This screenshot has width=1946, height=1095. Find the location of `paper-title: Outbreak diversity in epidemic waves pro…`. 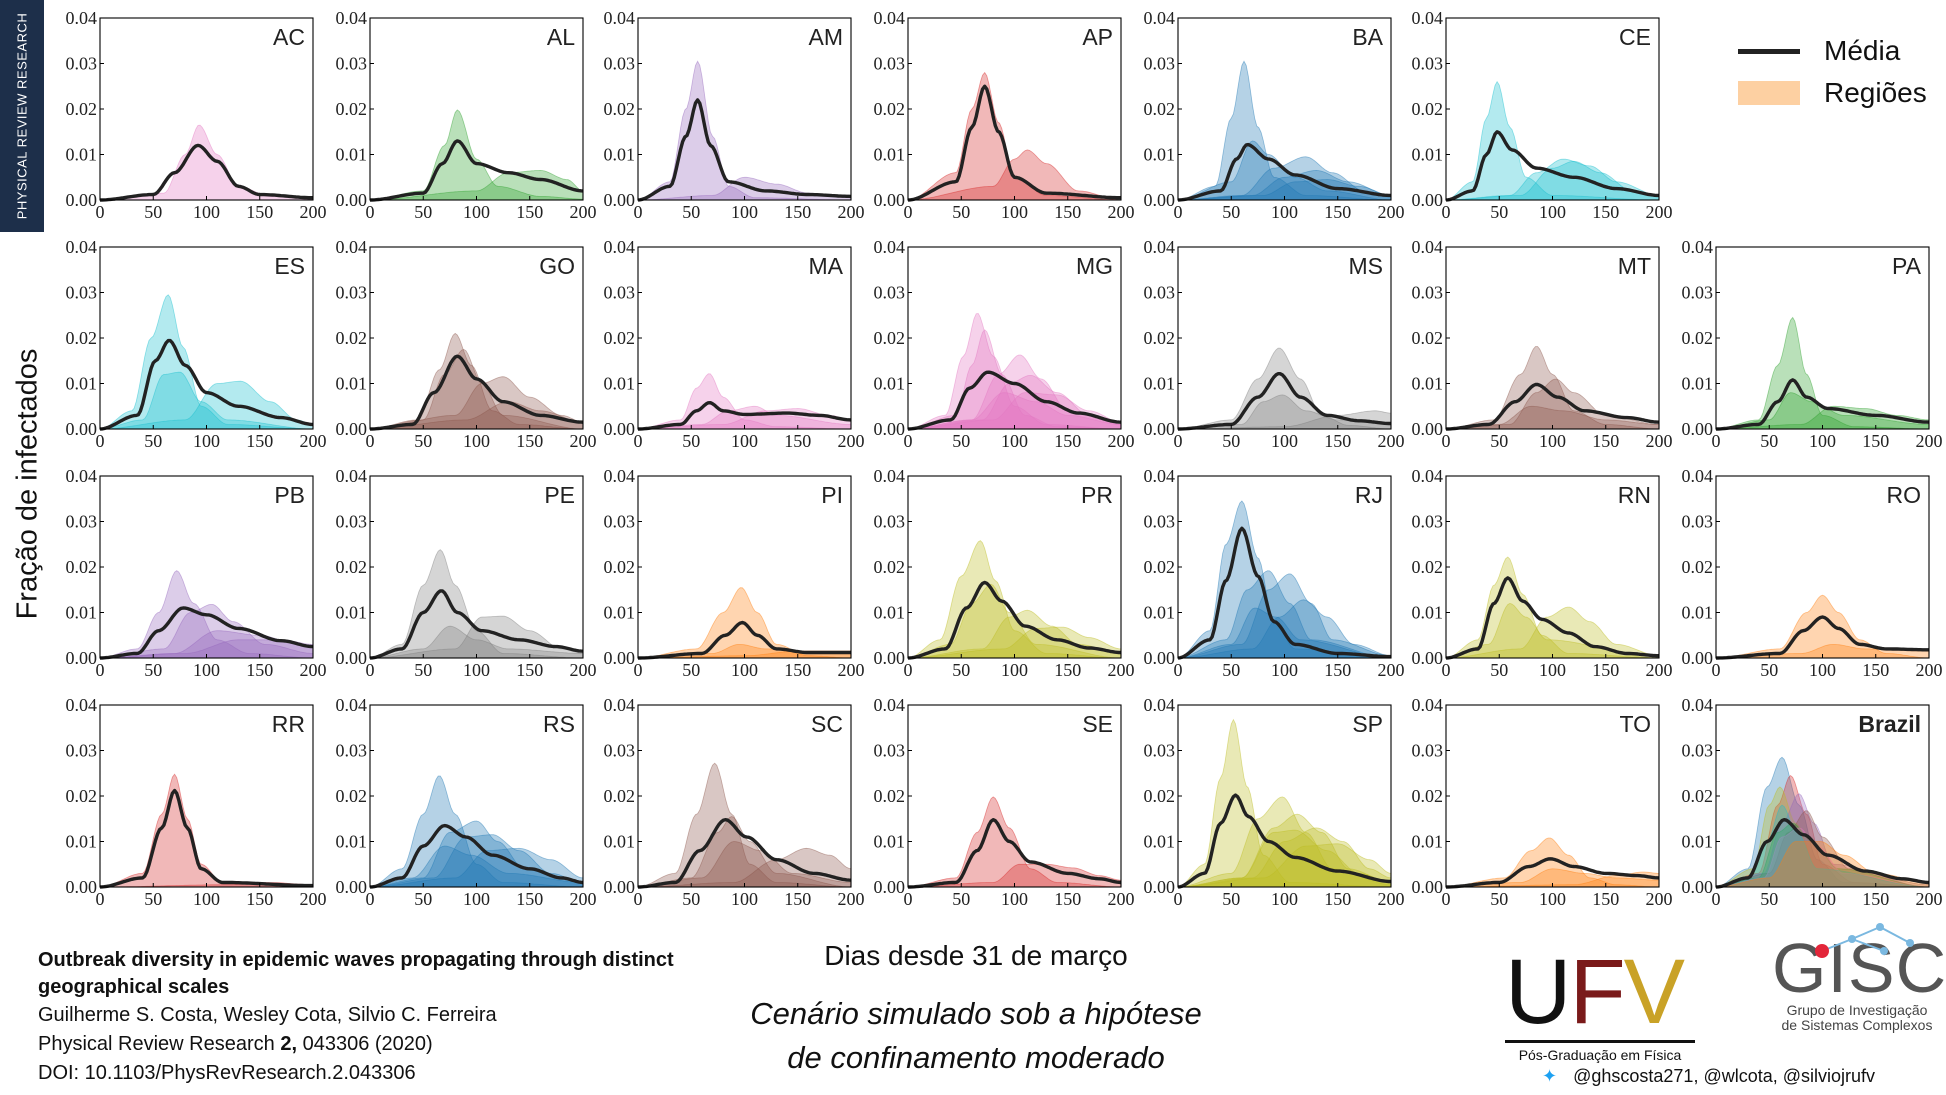

paper-title: Outbreak diversity in epidemic waves pro… is located at coordinates (356, 973).